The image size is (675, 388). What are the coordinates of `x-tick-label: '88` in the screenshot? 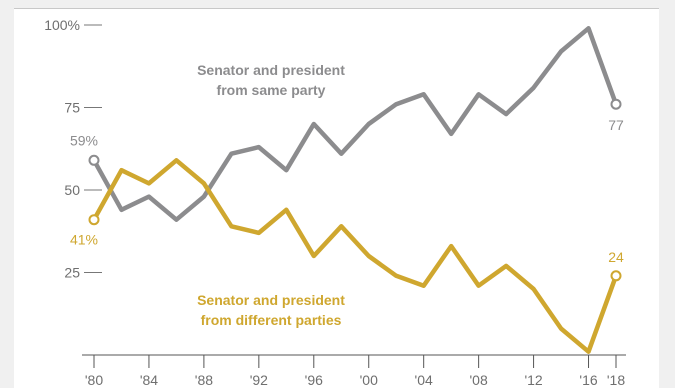 It's located at (204, 380).